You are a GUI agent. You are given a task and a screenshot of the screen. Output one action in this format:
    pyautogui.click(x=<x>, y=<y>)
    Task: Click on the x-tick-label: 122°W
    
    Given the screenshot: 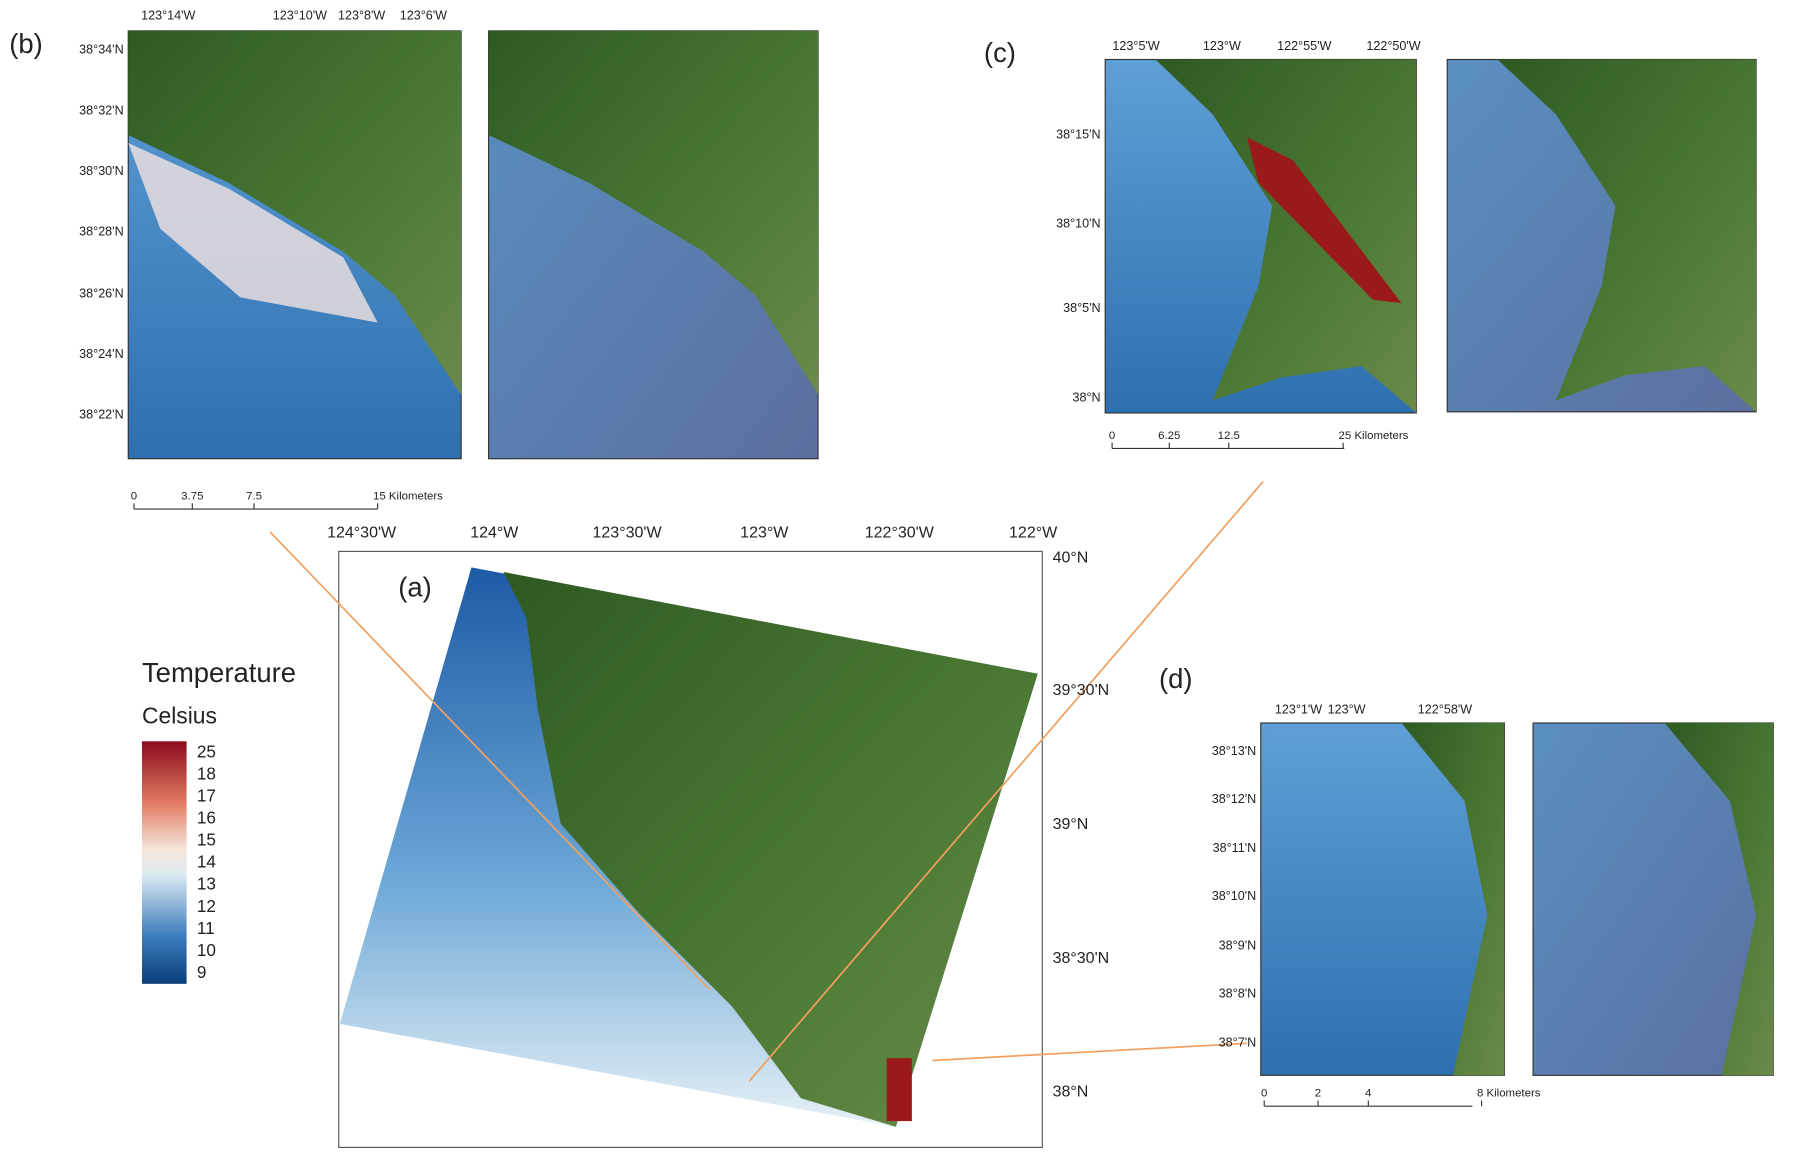 What is the action you would take?
    pyautogui.click(x=1033, y=532)
    